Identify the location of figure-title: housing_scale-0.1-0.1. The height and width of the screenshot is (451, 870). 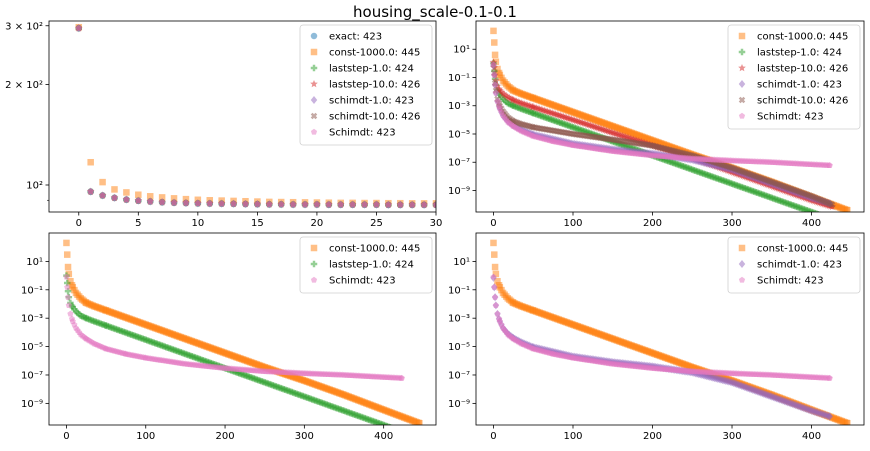
(435, 12).